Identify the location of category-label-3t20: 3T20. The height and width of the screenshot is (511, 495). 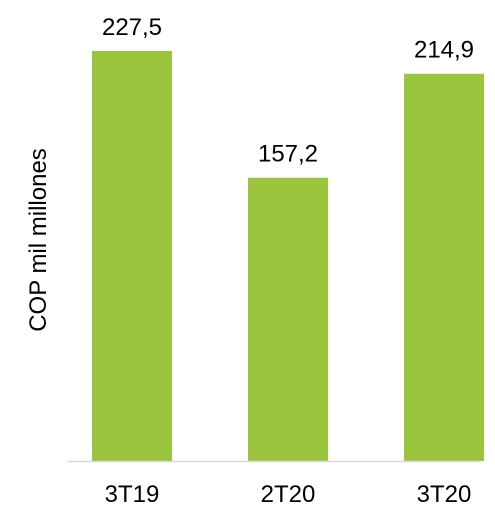
(444, 493).